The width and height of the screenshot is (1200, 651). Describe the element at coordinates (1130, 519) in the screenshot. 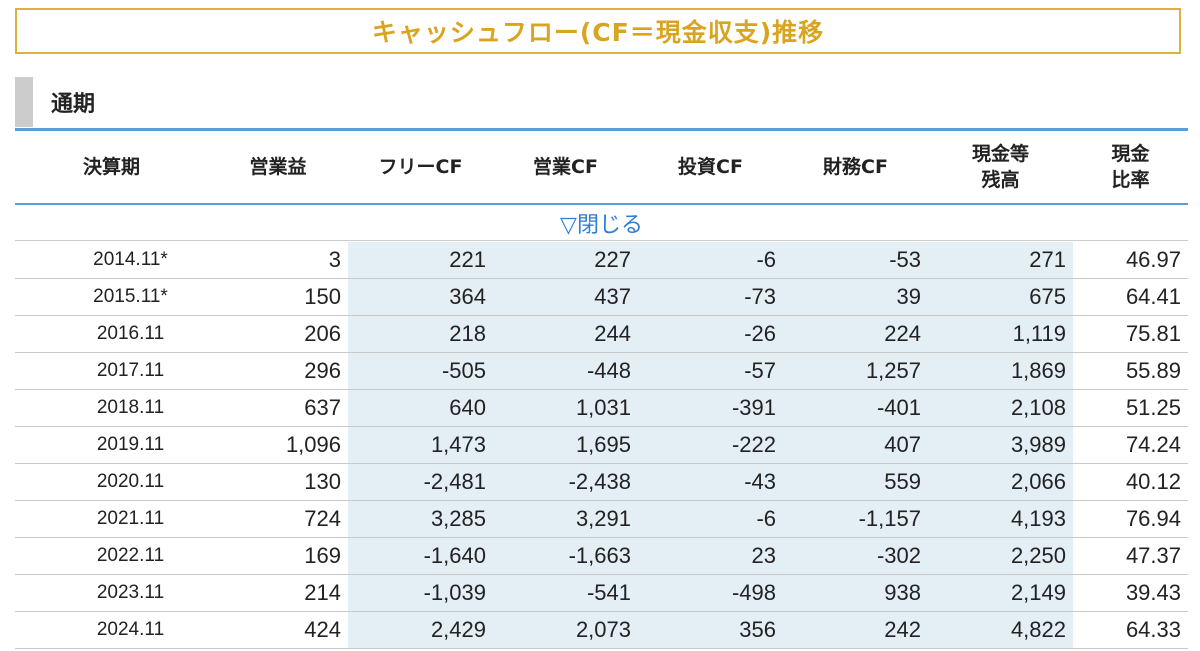

I see `cell-cash-ratio: 76.94` at that location.